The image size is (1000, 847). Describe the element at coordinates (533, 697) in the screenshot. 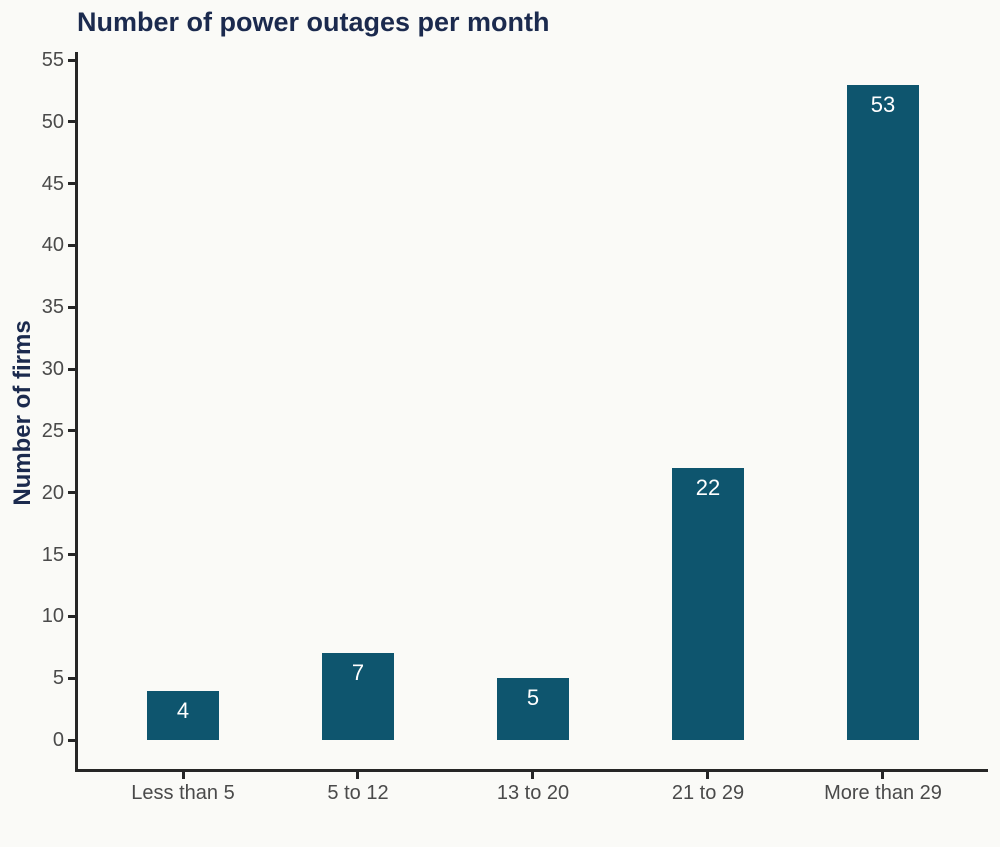

I see `bar-value-label: 5` at that location.